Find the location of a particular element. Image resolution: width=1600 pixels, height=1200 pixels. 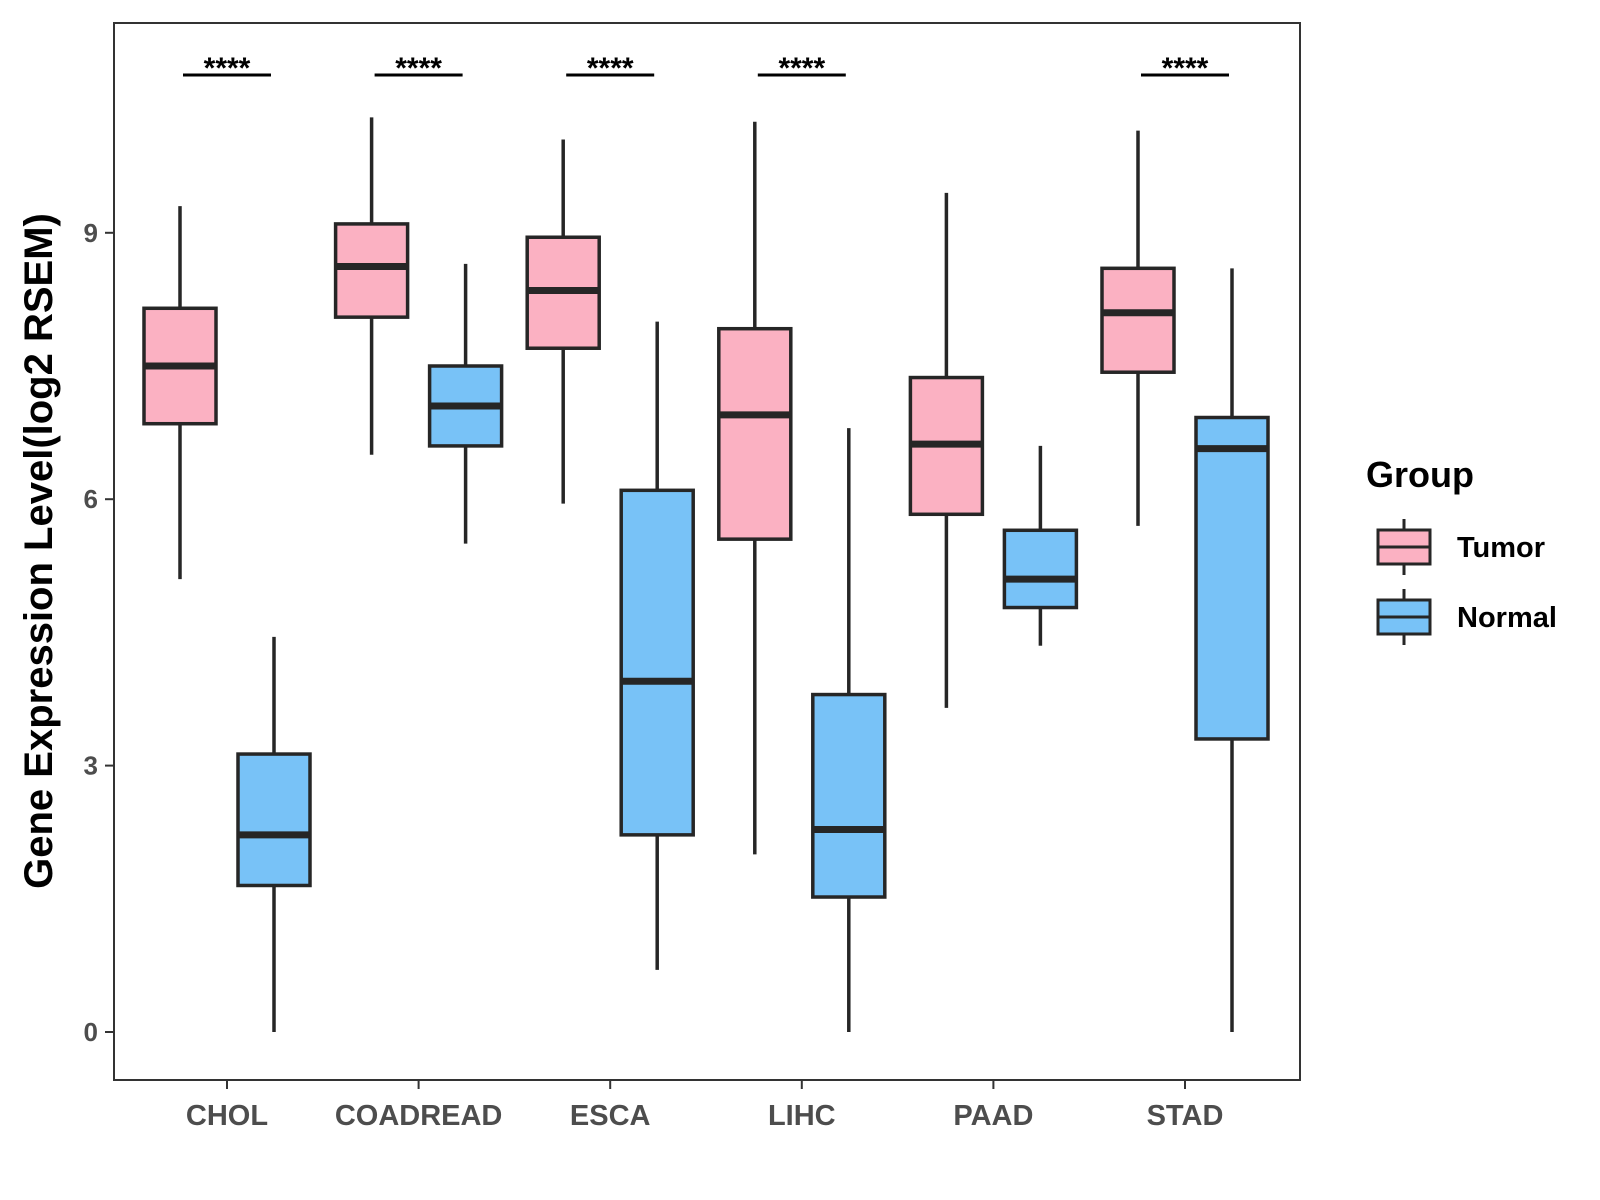

x-tick-label: STAD is located at coordinates (1185, 1116).